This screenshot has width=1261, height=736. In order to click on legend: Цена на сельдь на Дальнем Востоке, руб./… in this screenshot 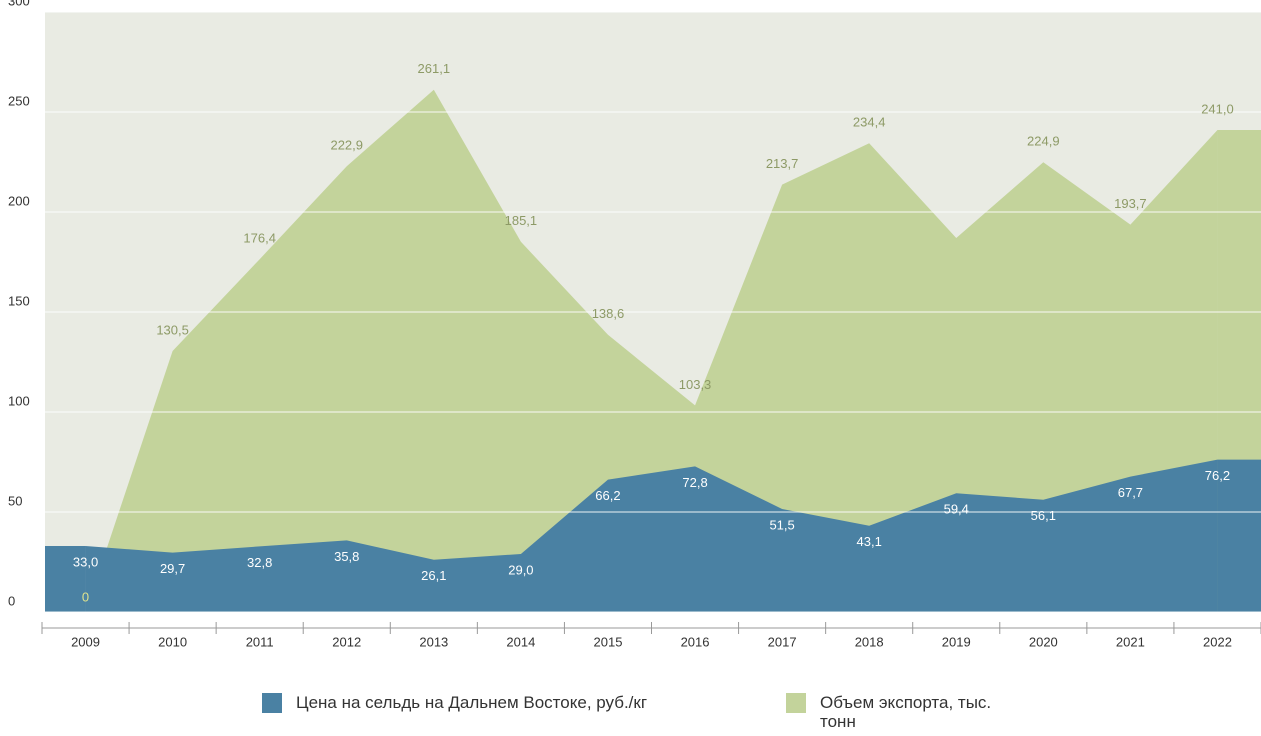, I will do `click(641, 712)`.